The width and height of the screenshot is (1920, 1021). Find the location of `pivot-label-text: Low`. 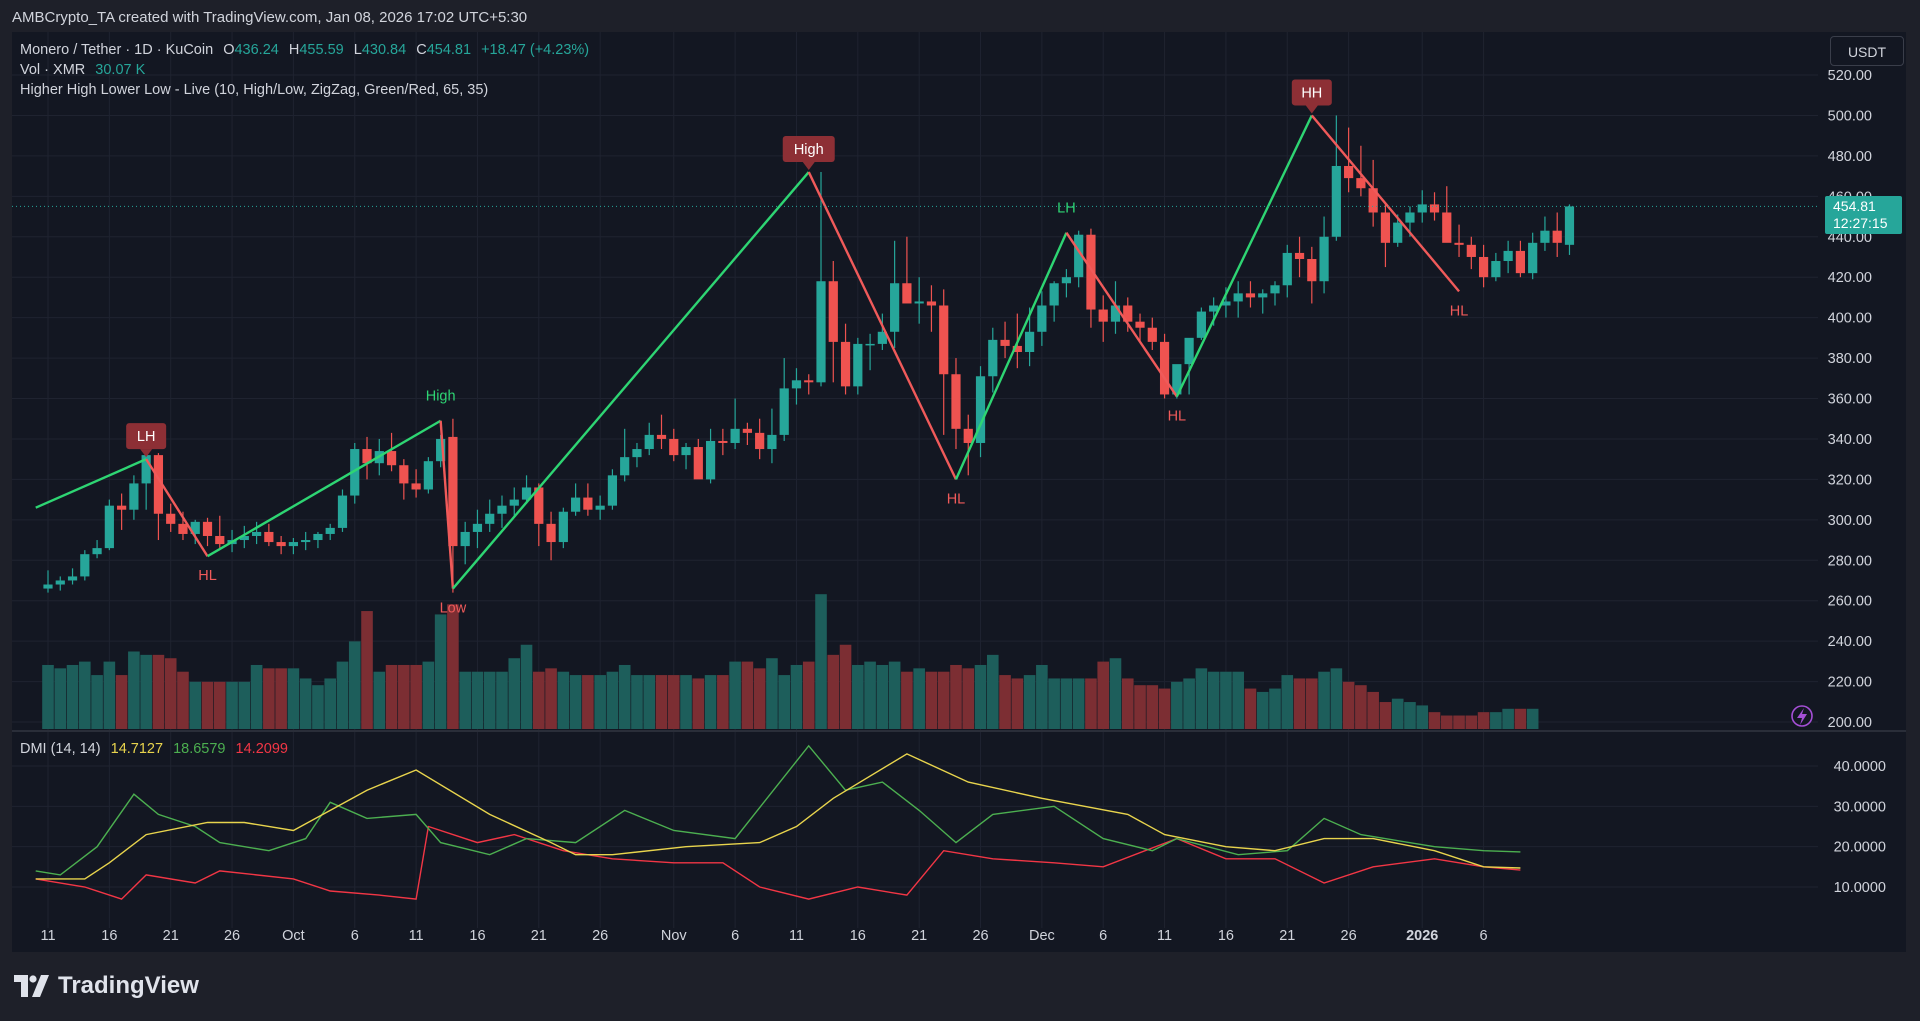

pivot-label-text: Low is located at coordinates (453, 609).